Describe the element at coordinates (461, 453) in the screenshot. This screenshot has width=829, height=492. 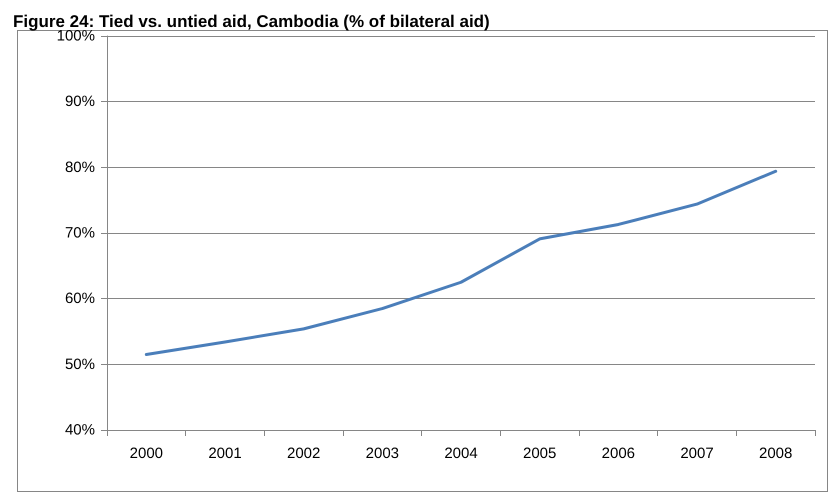
I see `x-tick-label: 2004` at that location.